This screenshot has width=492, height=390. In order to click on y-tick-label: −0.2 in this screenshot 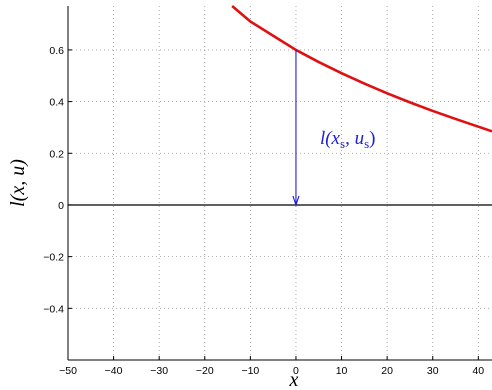, I will do `click(53, 258)`.